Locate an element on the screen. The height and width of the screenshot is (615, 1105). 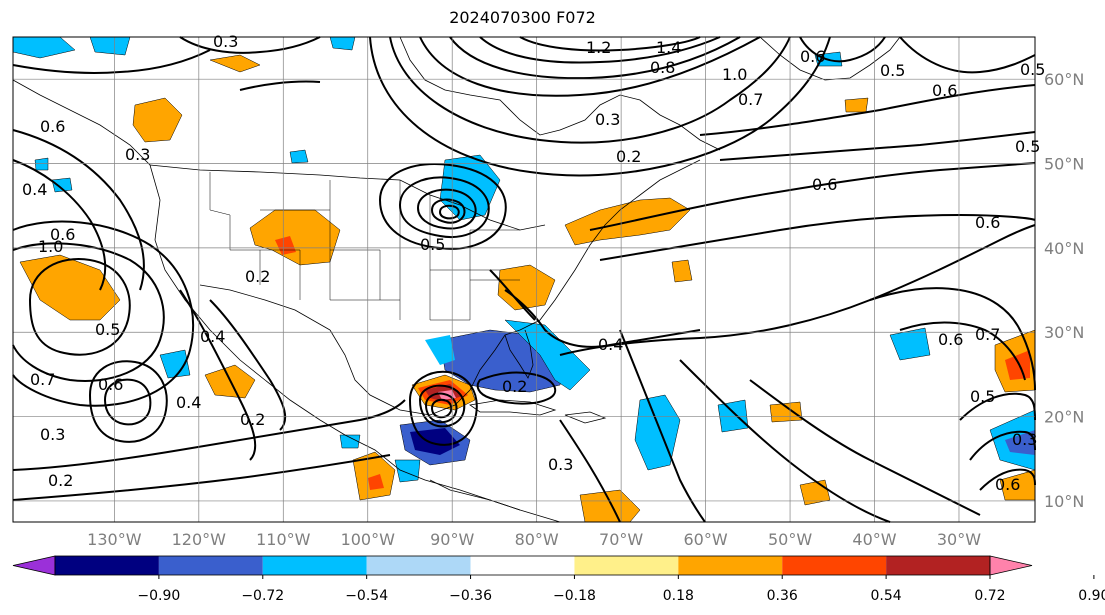
longitude-tick-label: 70°W is located at coordinates (621, 539).